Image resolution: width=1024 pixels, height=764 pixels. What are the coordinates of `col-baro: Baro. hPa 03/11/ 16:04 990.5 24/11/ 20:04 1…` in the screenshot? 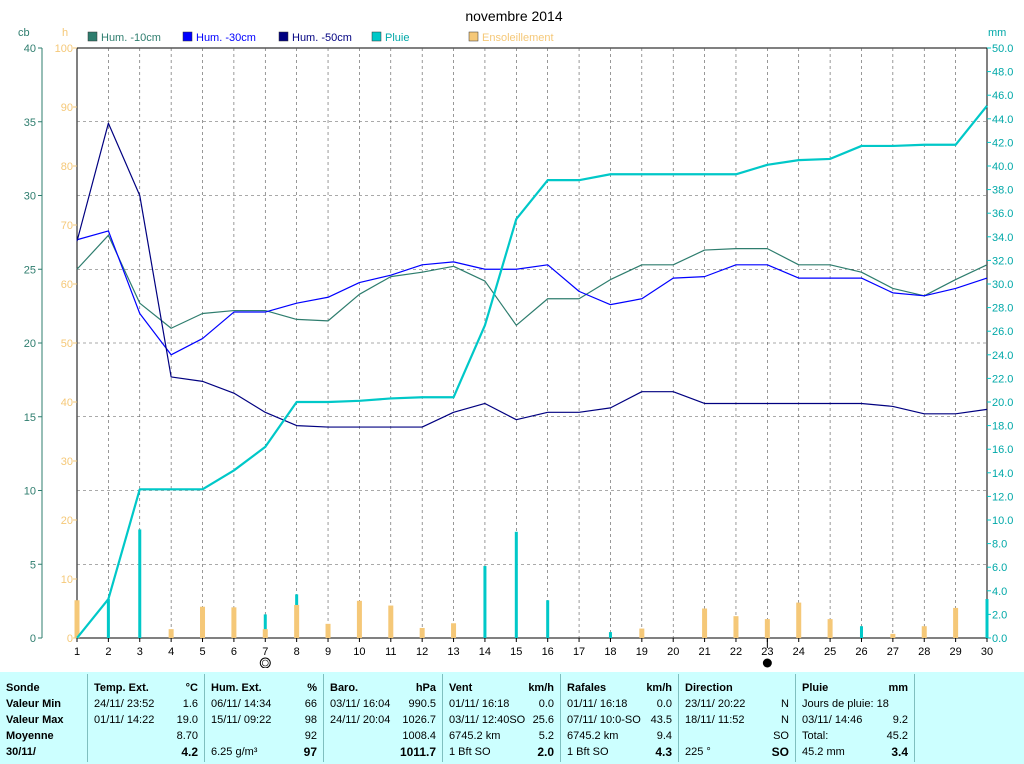 It's located at (382, 718).